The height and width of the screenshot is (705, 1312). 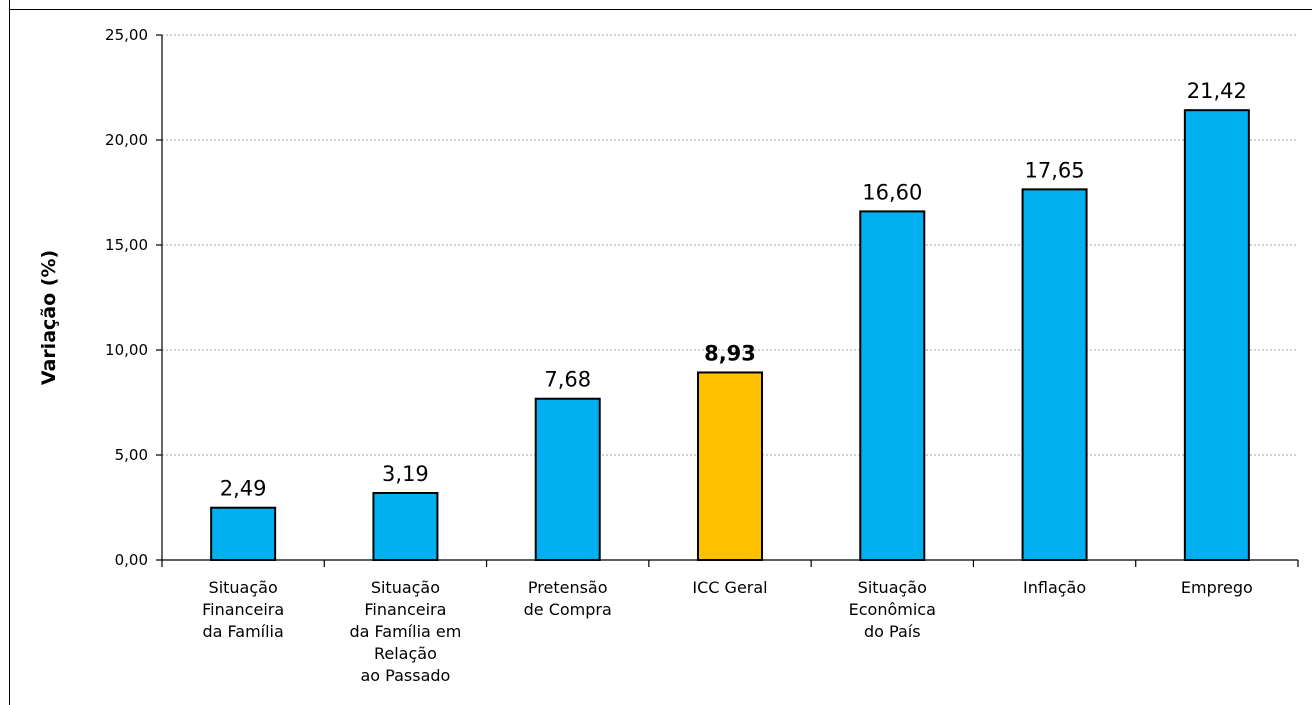 What do you see at coordinates (126, 245) in the screenshot?
I see `y-tick-label: 15,00` at bounding box center [126, 245].